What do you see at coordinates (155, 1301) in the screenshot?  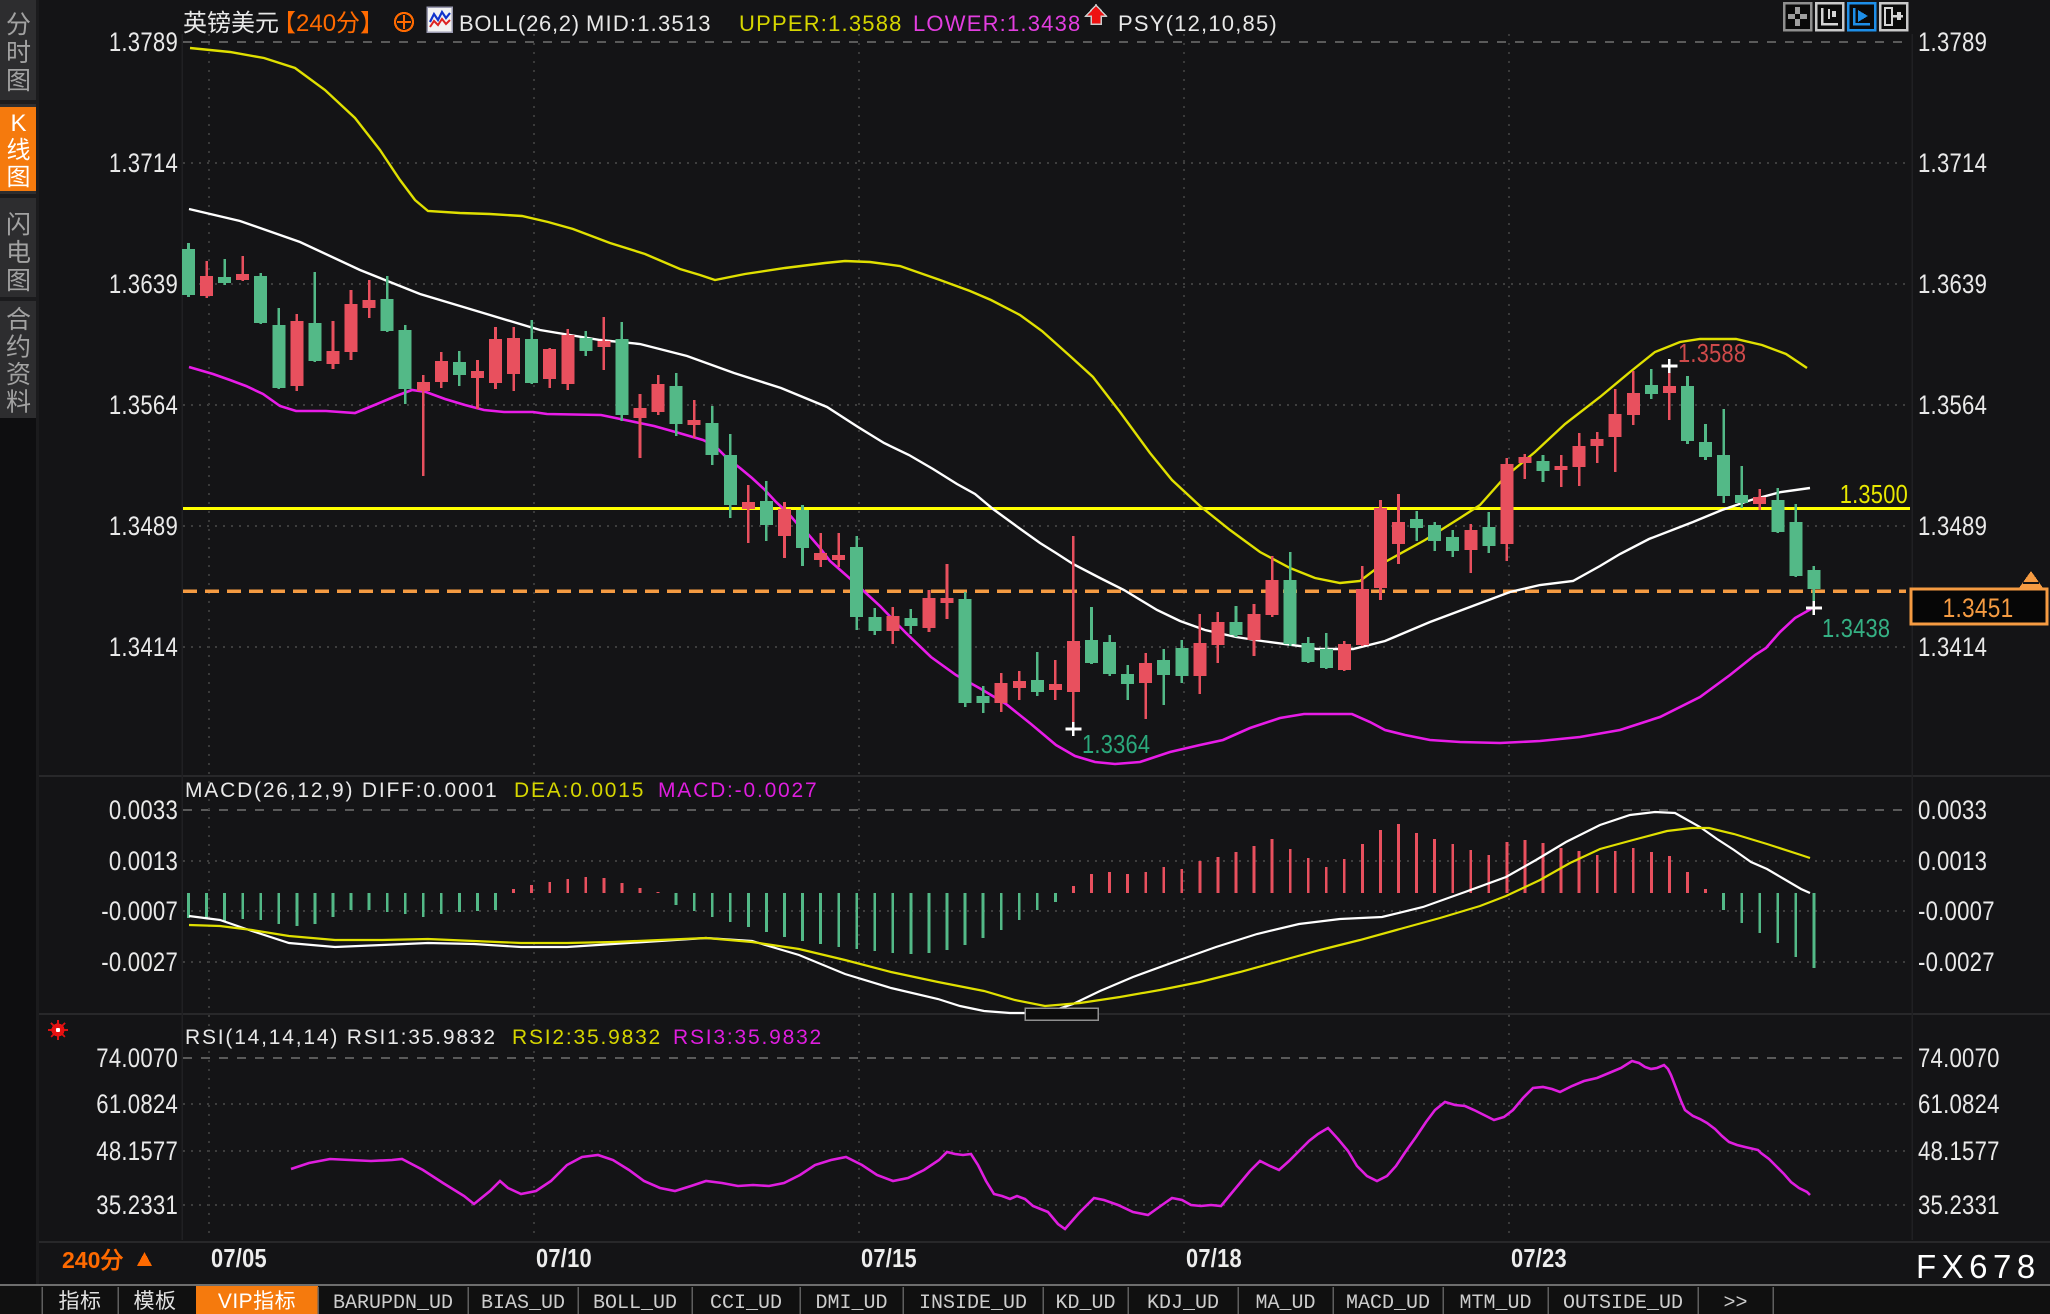 I see `svg-text: 模板` at bounding box center [155, 1301].